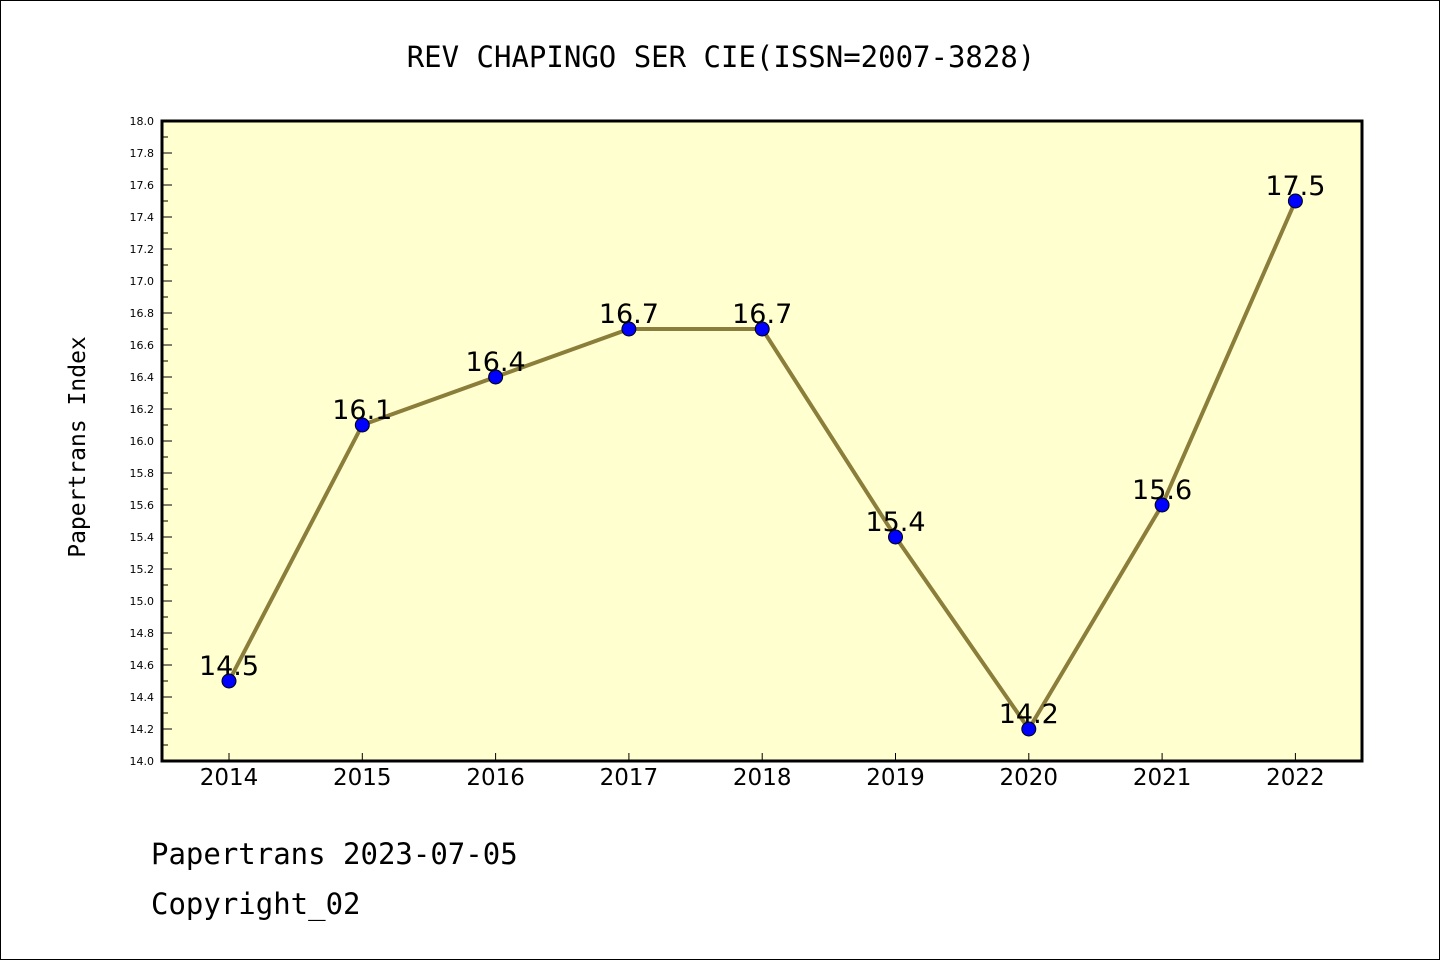 Image resolution: width=1440 pixels, height=960 pixels. What do you see at coordinates (229, 666) in the screenshot?
I see `data-label: 14.5` at bounding box center [229, 666].